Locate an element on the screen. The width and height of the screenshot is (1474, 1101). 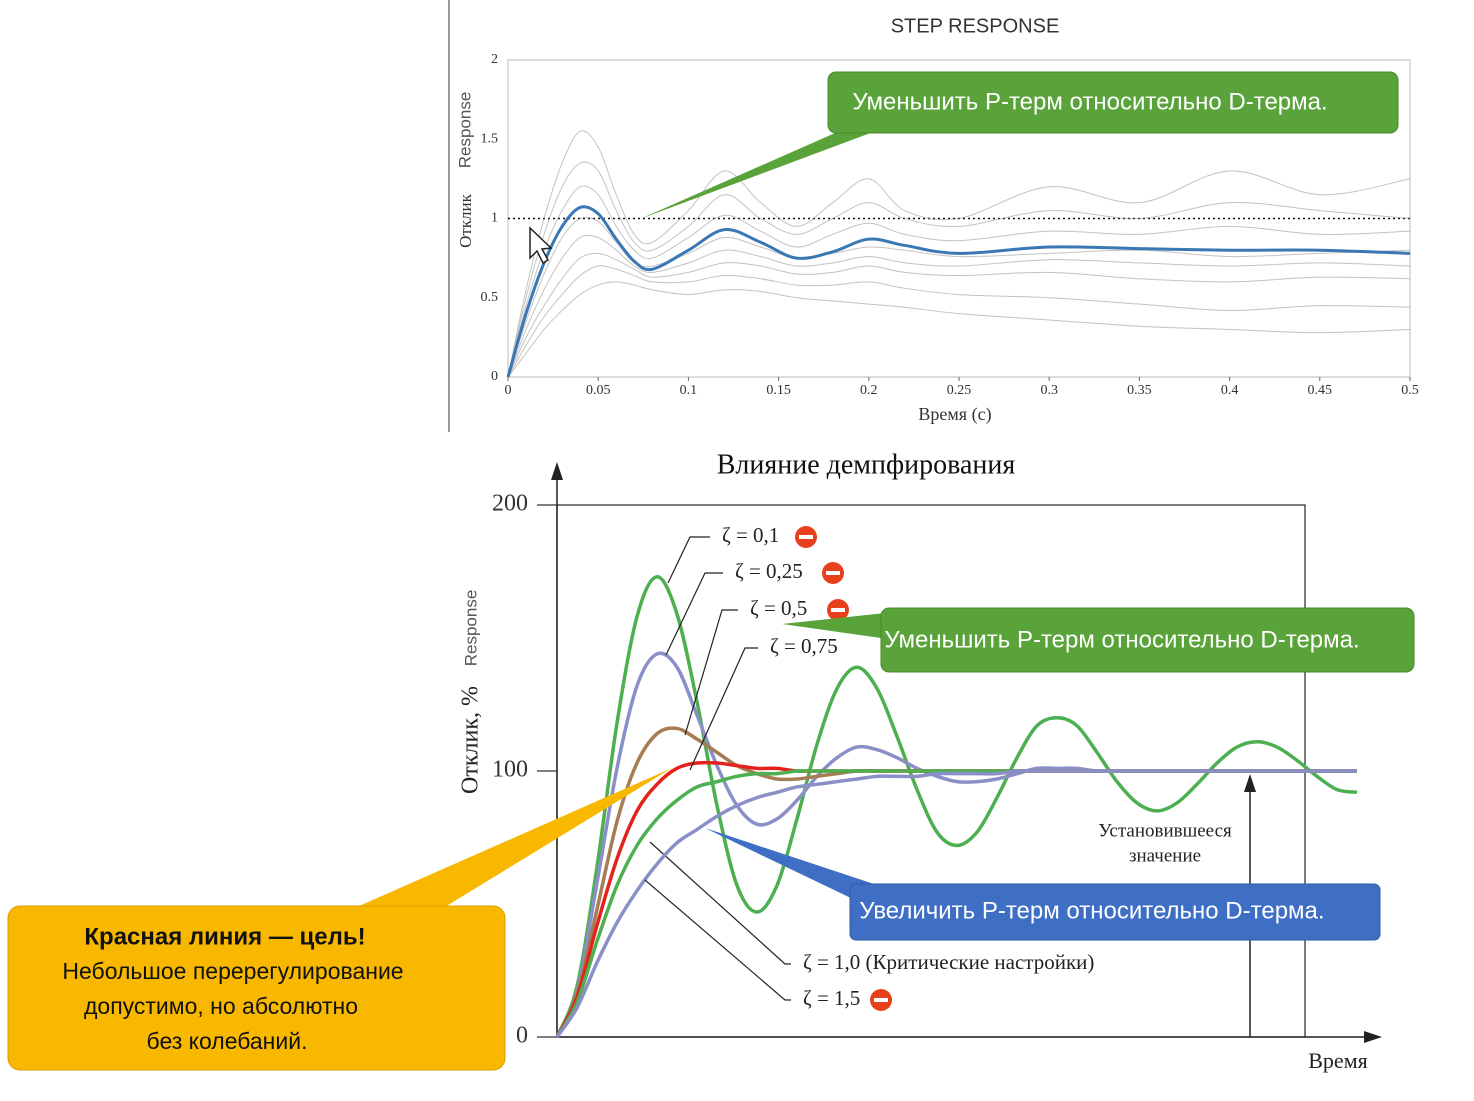
x-tick-label: 0.25 is located at coordinates (959, 390).